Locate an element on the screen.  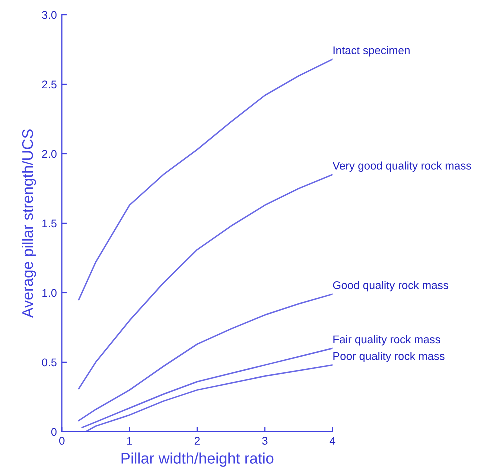
x-tick-label: 1 is located at coordinates (130, 441).